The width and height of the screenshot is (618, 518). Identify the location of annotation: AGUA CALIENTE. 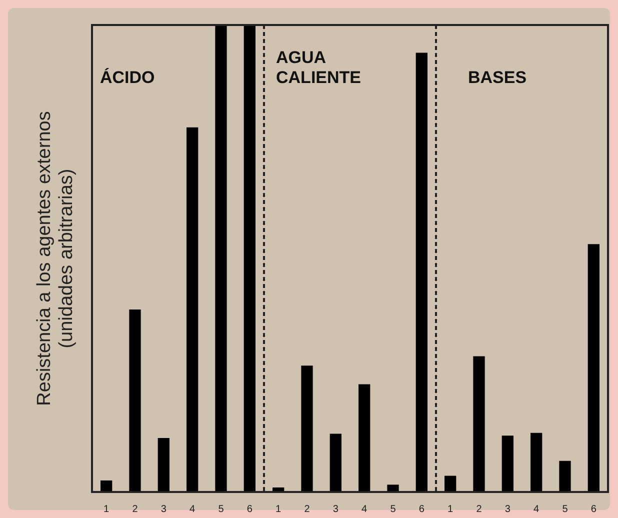
(318, 68).